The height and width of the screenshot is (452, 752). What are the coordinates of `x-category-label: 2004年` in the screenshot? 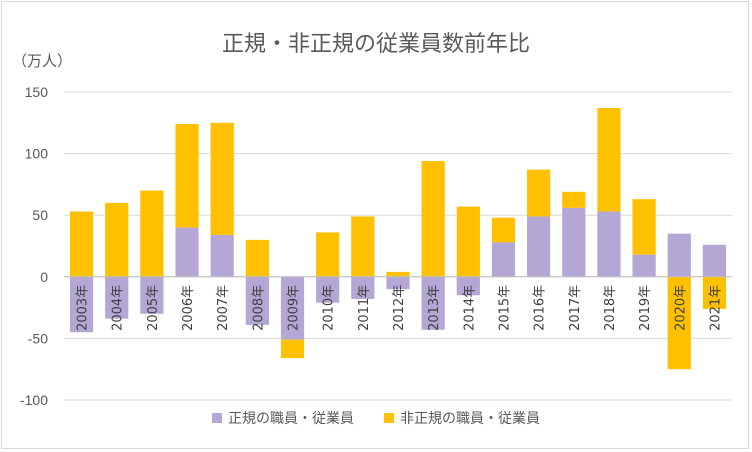 It's located at (118, 308).